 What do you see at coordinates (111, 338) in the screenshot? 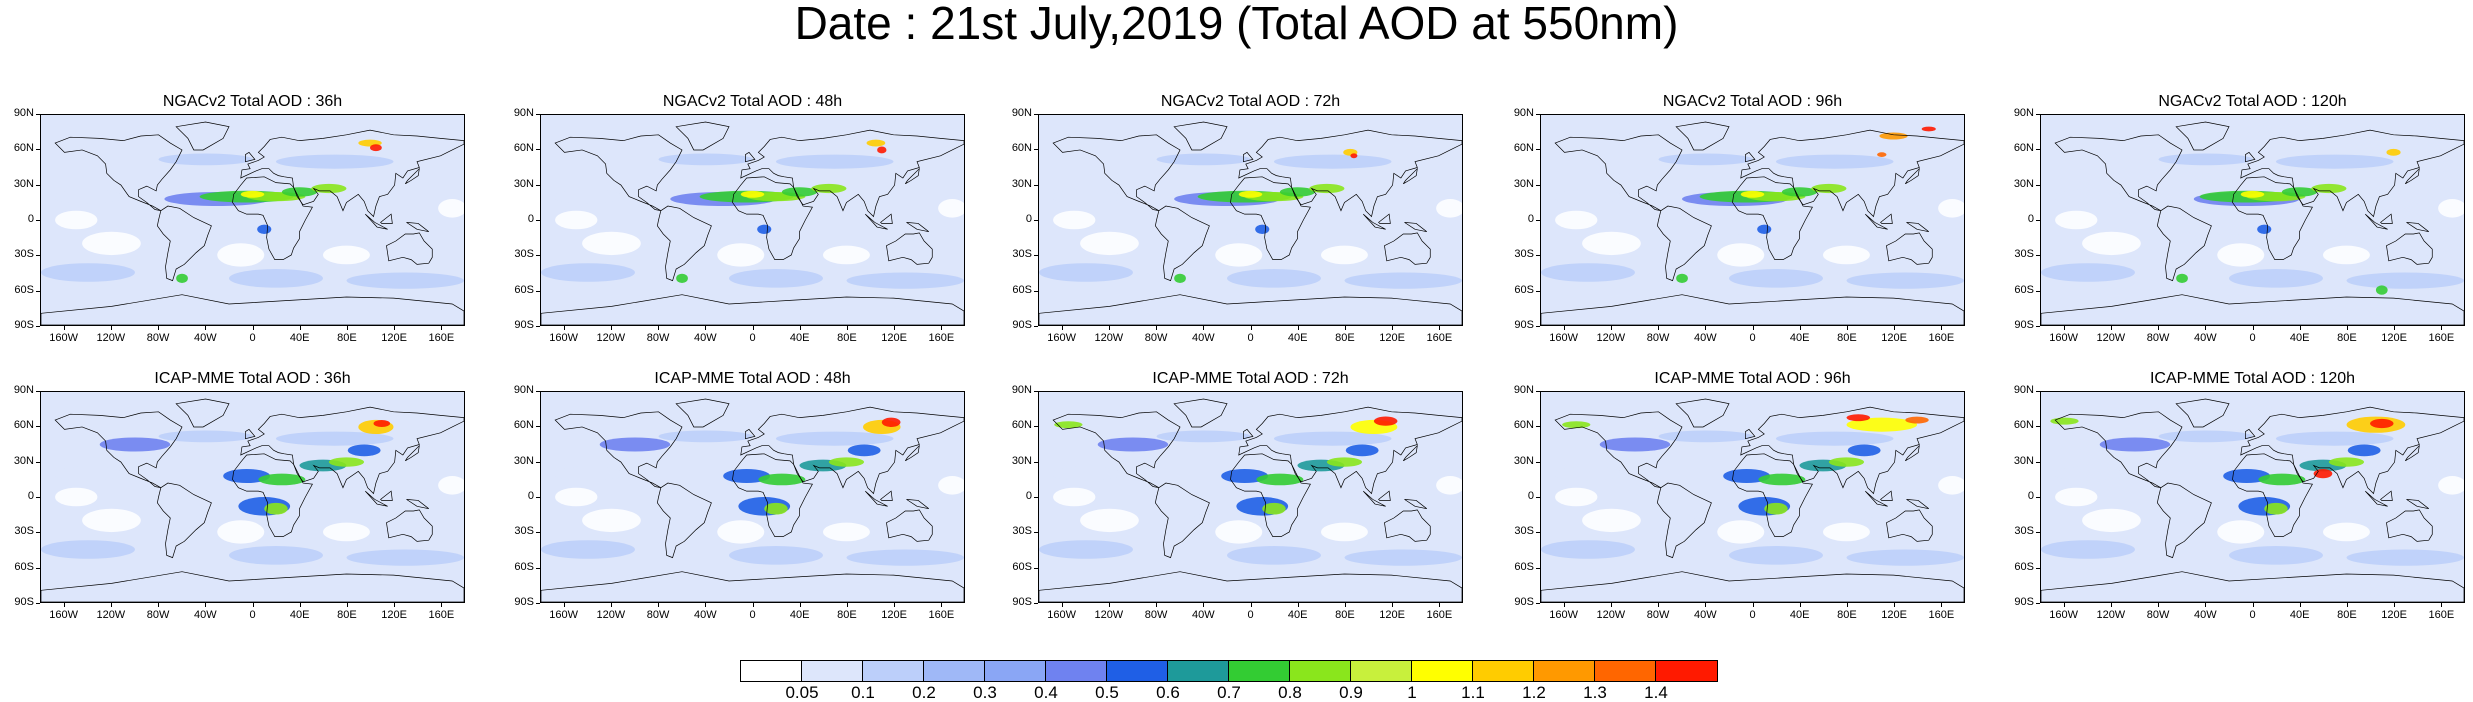
I see `longitude-tick-label: 120W` at bounding box center [111, 338].